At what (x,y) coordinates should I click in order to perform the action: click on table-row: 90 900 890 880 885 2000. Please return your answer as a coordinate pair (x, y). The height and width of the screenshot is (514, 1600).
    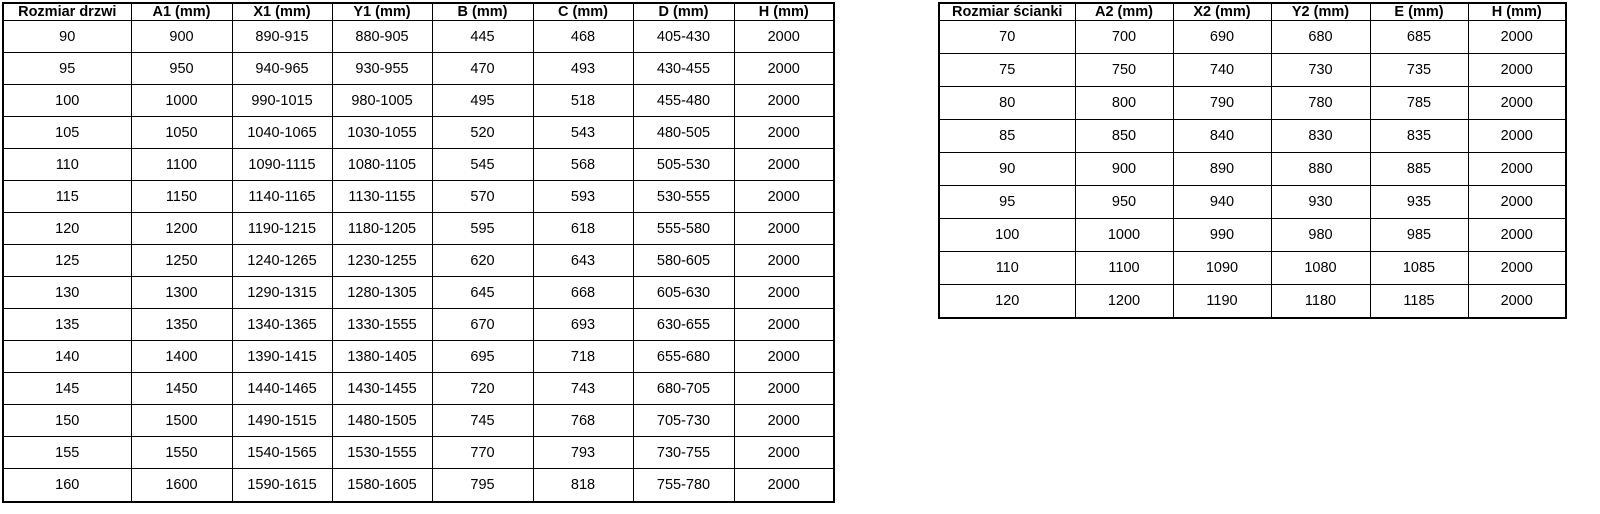
    Looking at the image, I should click on (1252, 168).